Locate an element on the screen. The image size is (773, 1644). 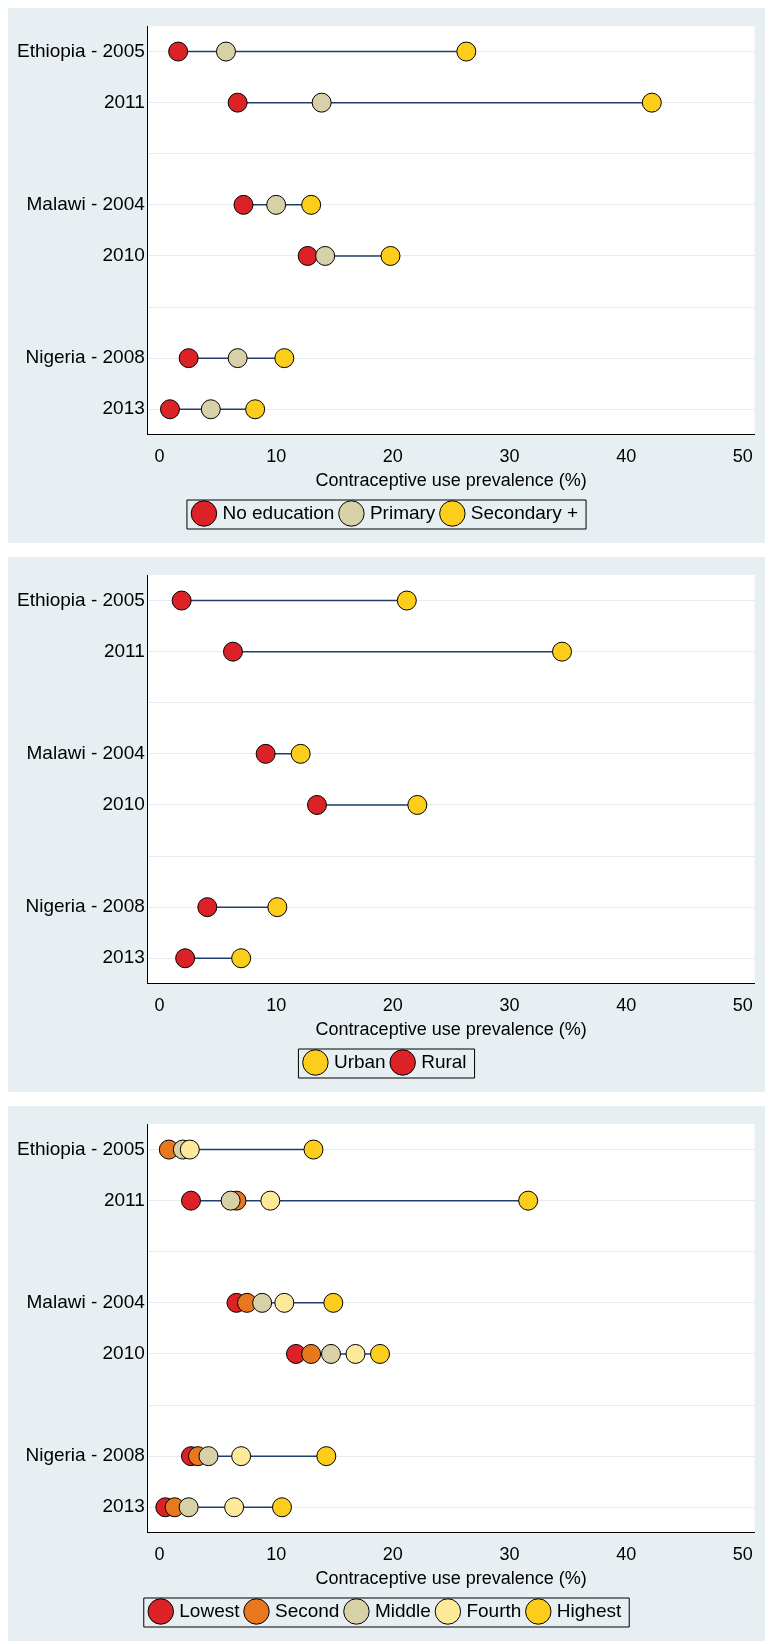
legend-label: Urban is located at coordinates (359, 1061).